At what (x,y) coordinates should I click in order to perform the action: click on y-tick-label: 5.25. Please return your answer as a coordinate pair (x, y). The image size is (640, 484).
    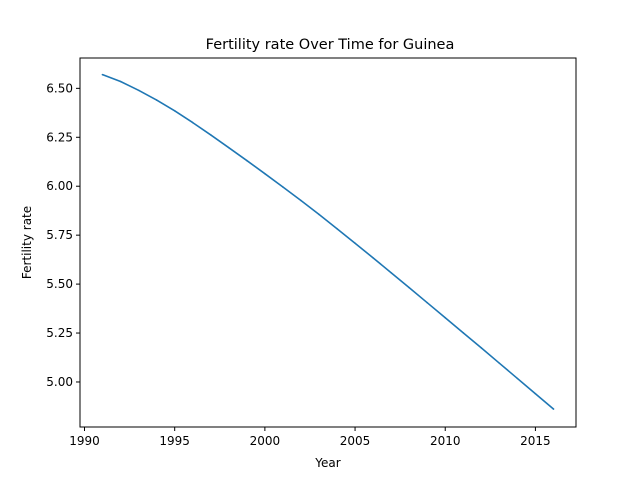
    Looking at the image, I should click on (59, 333).